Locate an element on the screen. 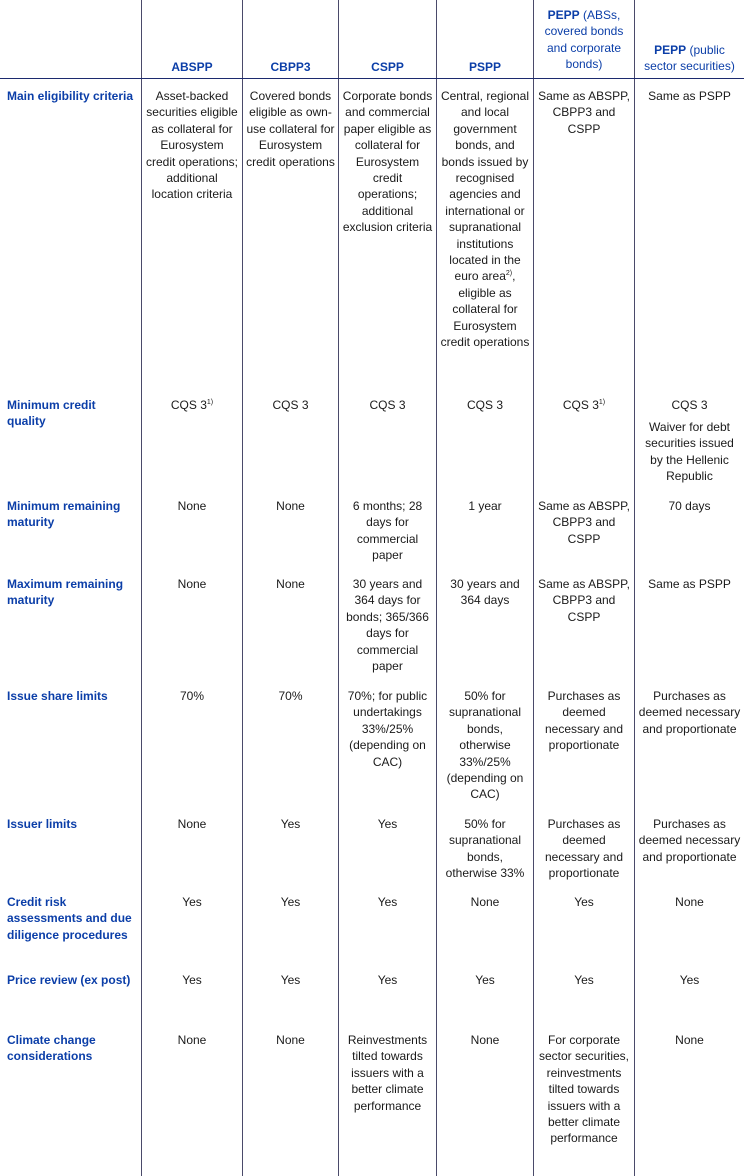 This screenshot has height=1176, width=744. cell-pspp: 1 year is located at coordinates (485, 506).